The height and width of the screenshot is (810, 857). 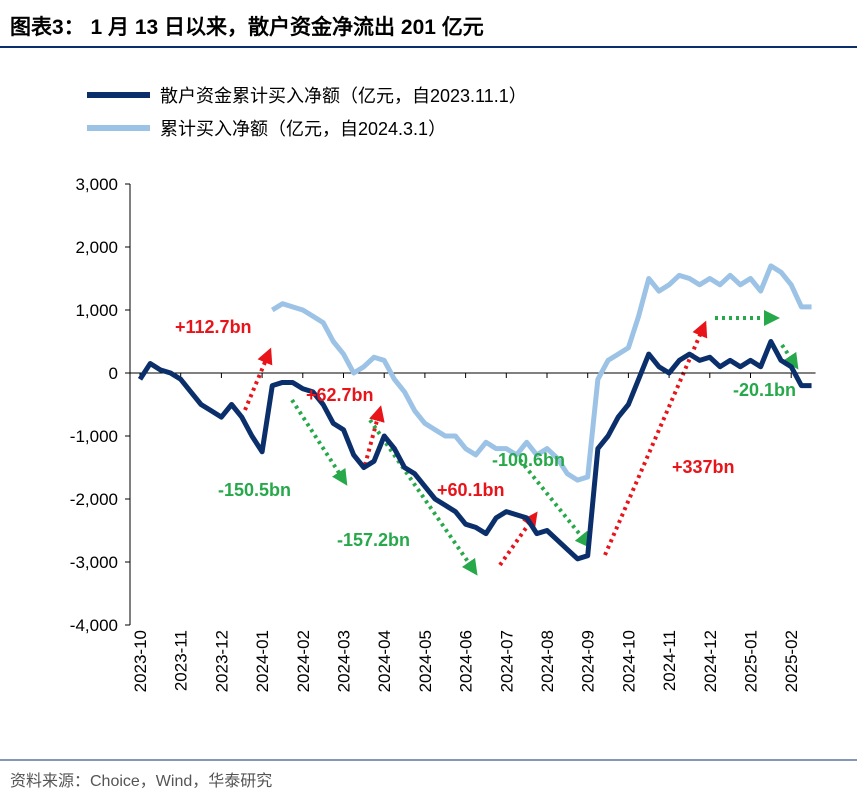 I want to click on x-tick-label: 2024-08, so click(x=547, y=661).